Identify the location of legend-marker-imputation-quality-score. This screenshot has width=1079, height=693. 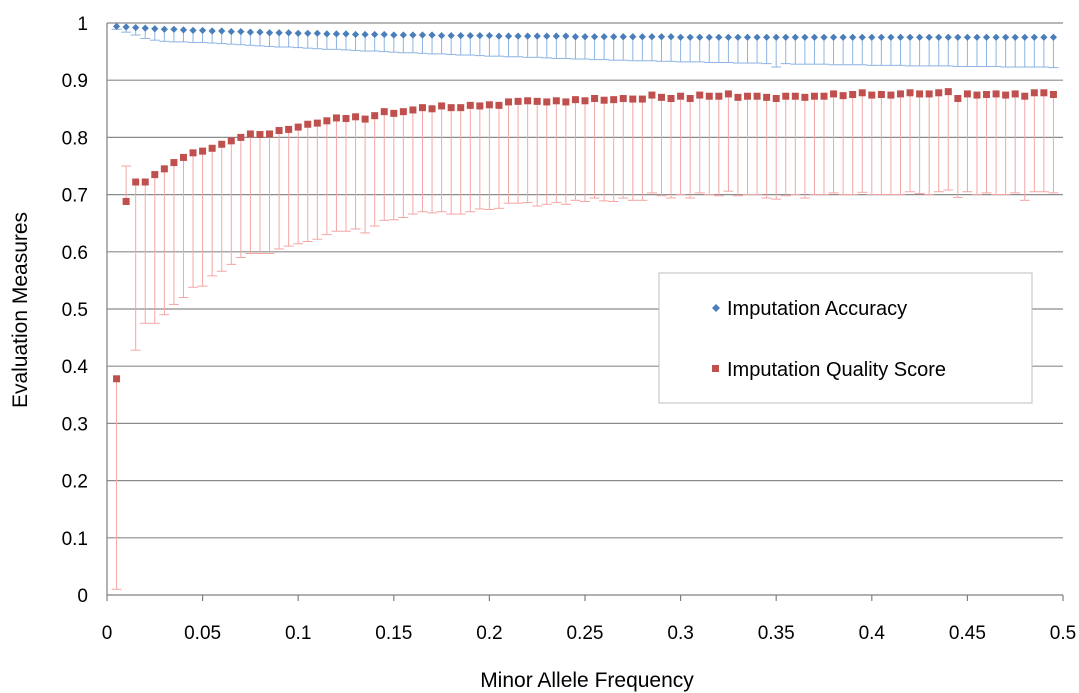
(715, 368).